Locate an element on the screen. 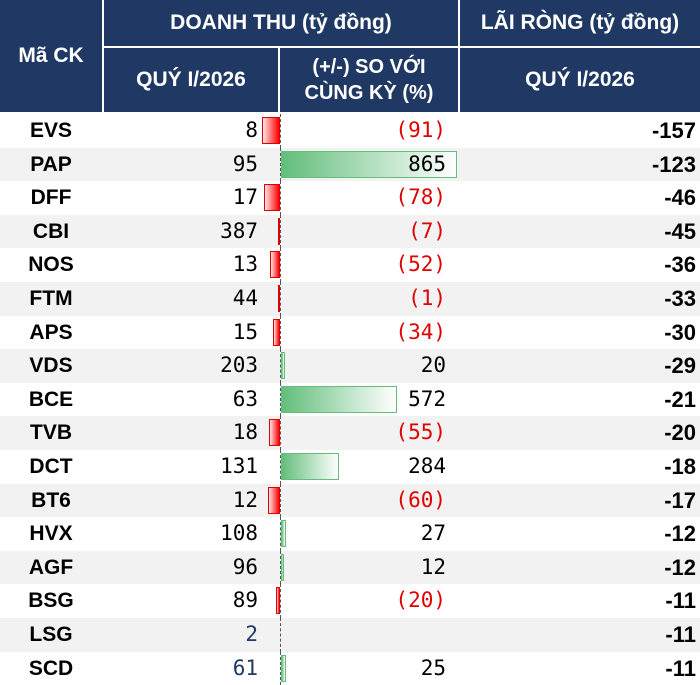 The image size is (700, 685). ticker-cell: EVS is located at coordinates (51, 131).